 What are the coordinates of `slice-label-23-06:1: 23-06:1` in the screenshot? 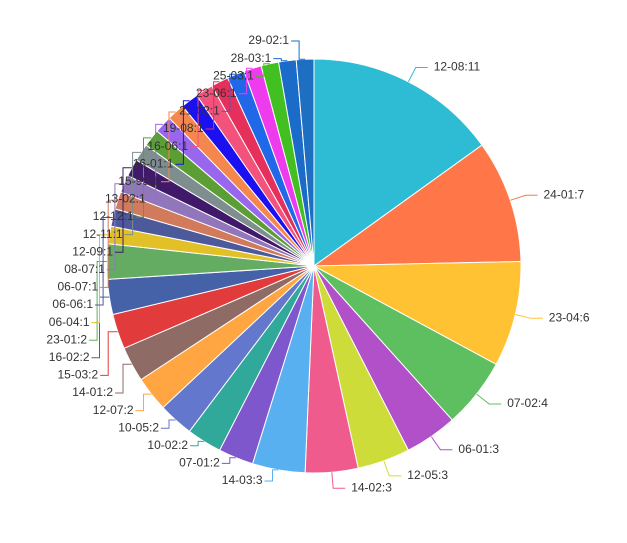 It's located at (216, 93).